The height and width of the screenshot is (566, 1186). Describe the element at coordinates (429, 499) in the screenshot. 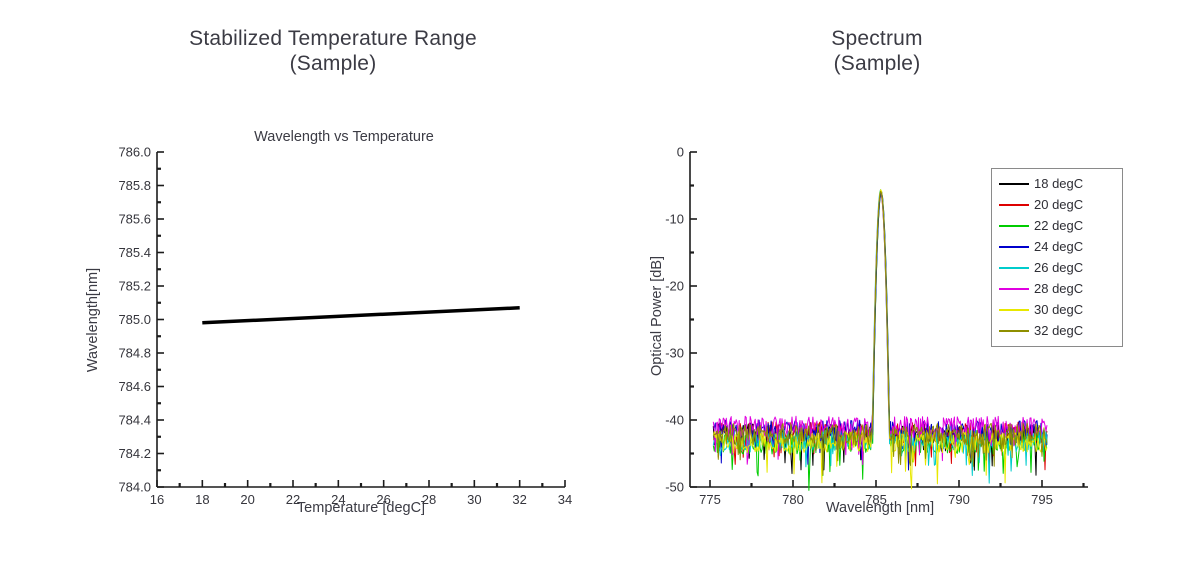

I see `svg-text: 28` at that location.